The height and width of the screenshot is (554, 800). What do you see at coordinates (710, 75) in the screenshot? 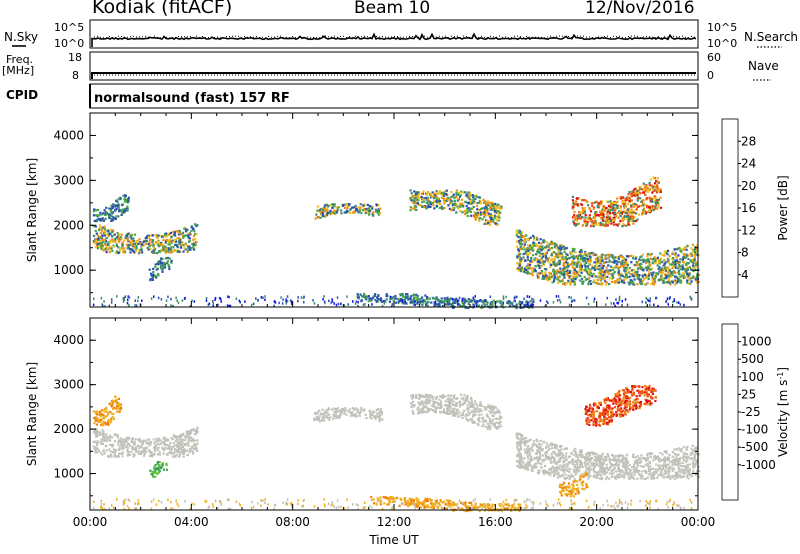
I see `nave-tick-low: 0` at bounding box center [710, 75].